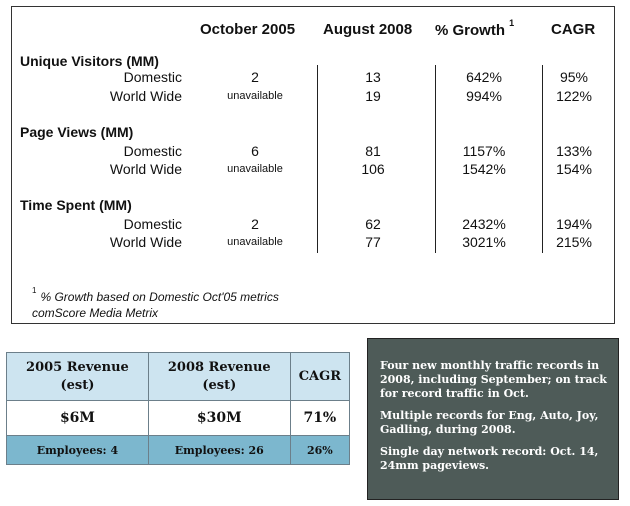 This screenshot has width=630, height=506. I want to click on employees-cagr: 26%, so click(320, 450).